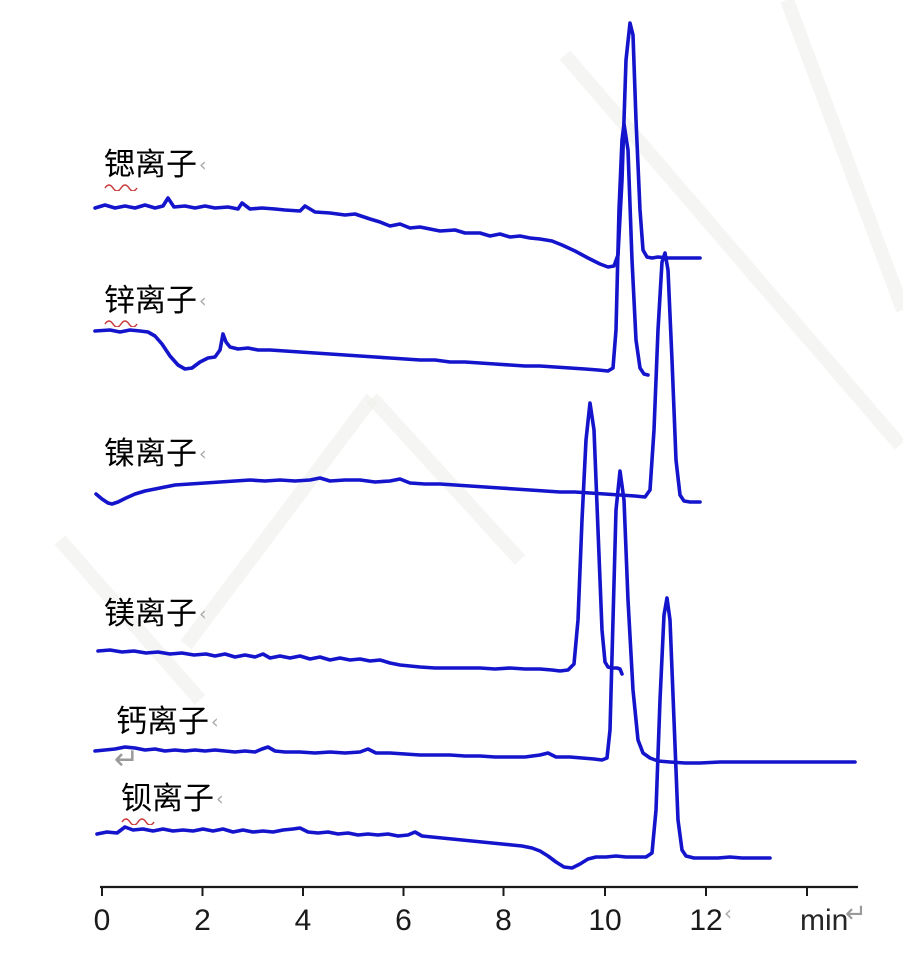 Image resolution: width=903 pixels, height=959 pixels. I want to click on axis-tick-label-0: 0, so click(102, 920).